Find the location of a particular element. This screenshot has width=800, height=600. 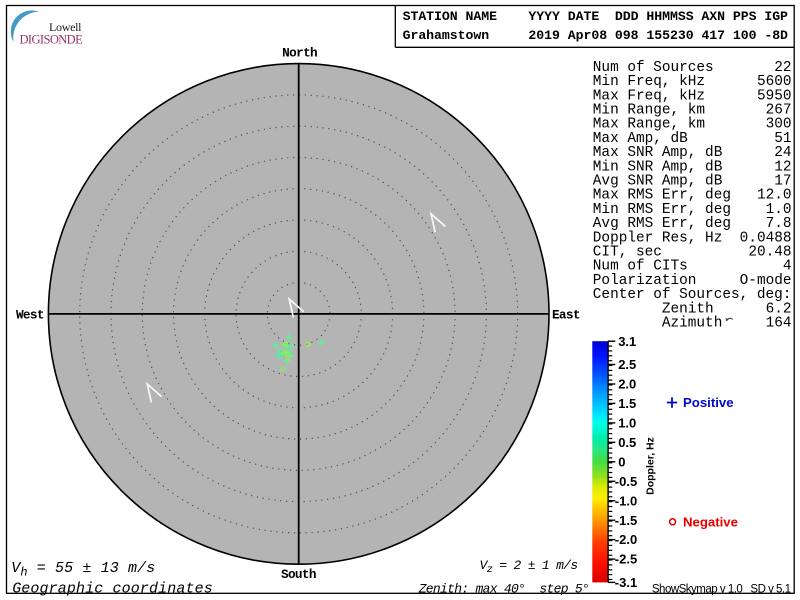

svg-text: 1.5 is located at coordinates (627, 403).